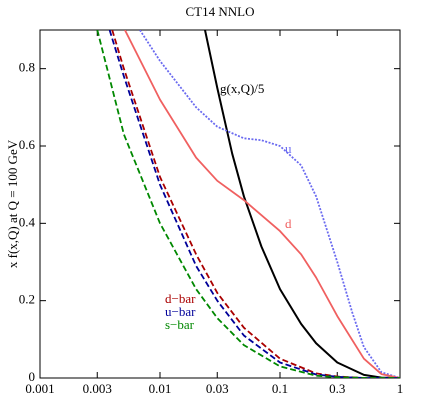 The height and width of the screenshot is (410, 423). What do you see at coordinates (337, 388) in the screenshot?
I see `x-tick-label: 0.3` at bounding box center [337, 388].